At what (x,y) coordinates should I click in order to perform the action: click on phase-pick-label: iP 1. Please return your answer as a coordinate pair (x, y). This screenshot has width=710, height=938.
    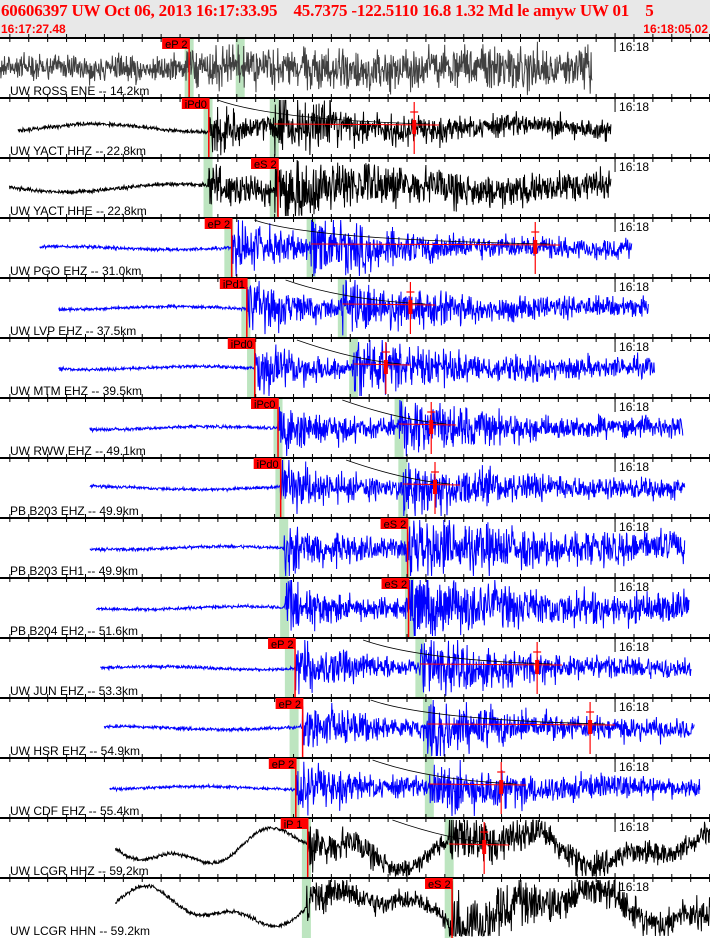
    Looking at the image, I should click on (293, 825).